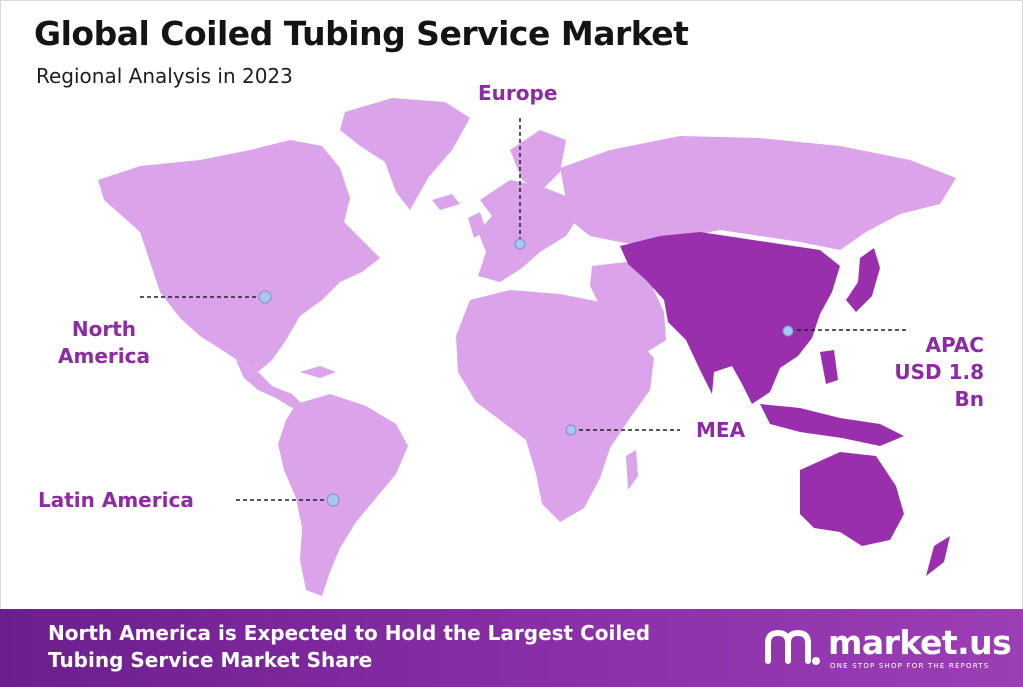  I want to click on apac-name: APAC, so click(954, 345).